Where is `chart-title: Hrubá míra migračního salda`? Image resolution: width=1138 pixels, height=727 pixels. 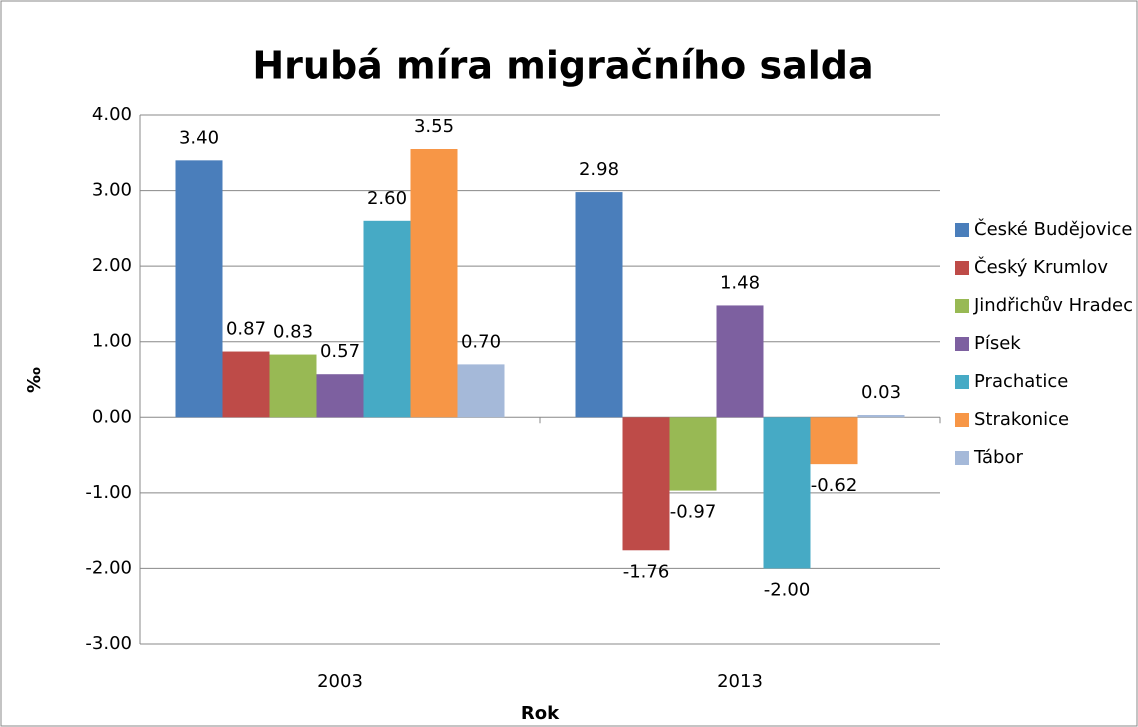 chart-title: Hrubá míra migračního salda is located at coordinates (562, 66).